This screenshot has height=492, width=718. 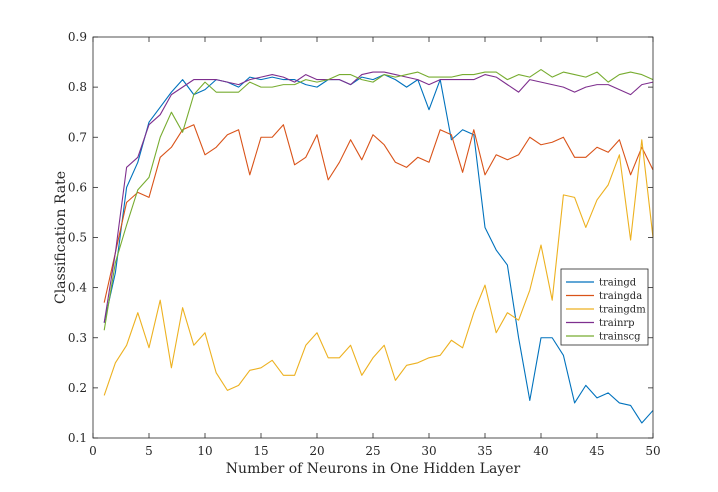 I want to click on legend-label-traingd: traingd, so click(x=618, y=283).